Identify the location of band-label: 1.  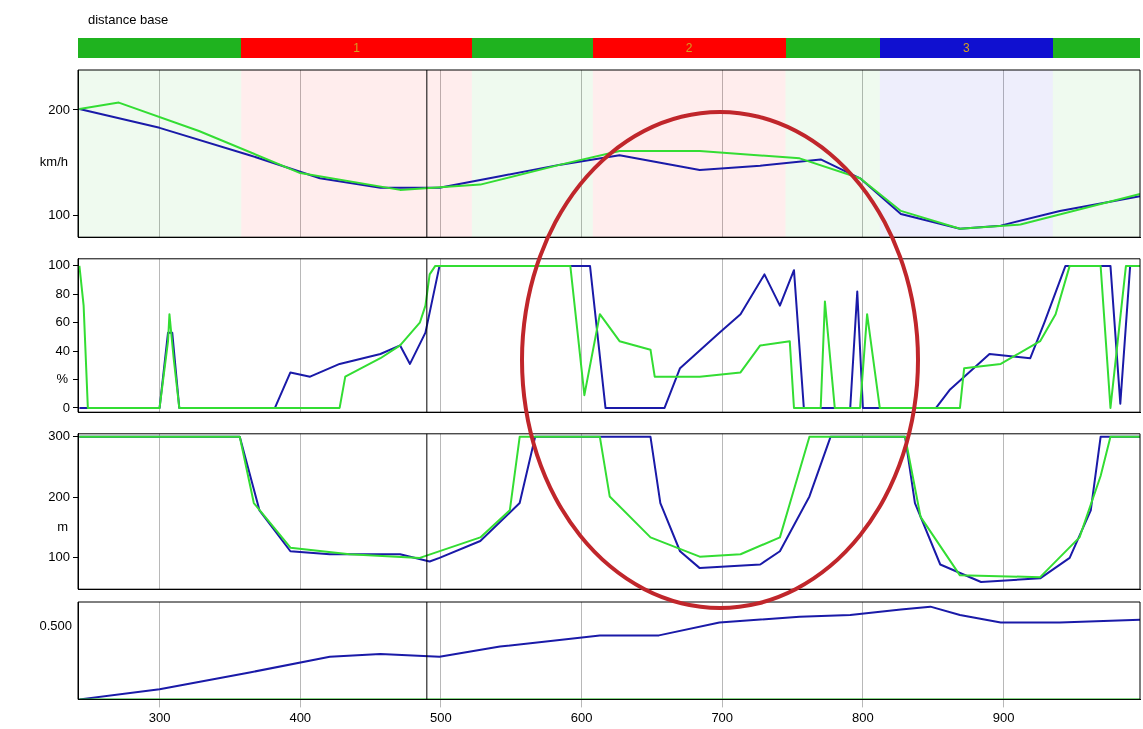
(356, 48).